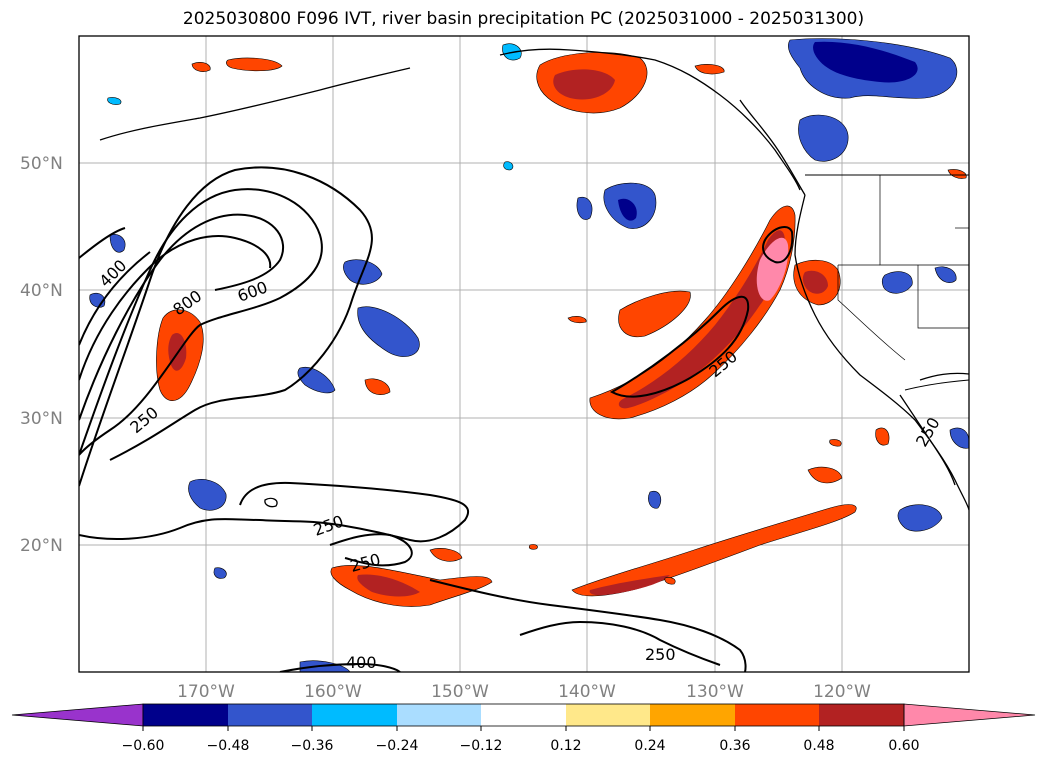 The image size is (1047, 765). Describe the element at coordinates (823, 138) in the screenshot. I see `blob-neg-ne2` at that location.